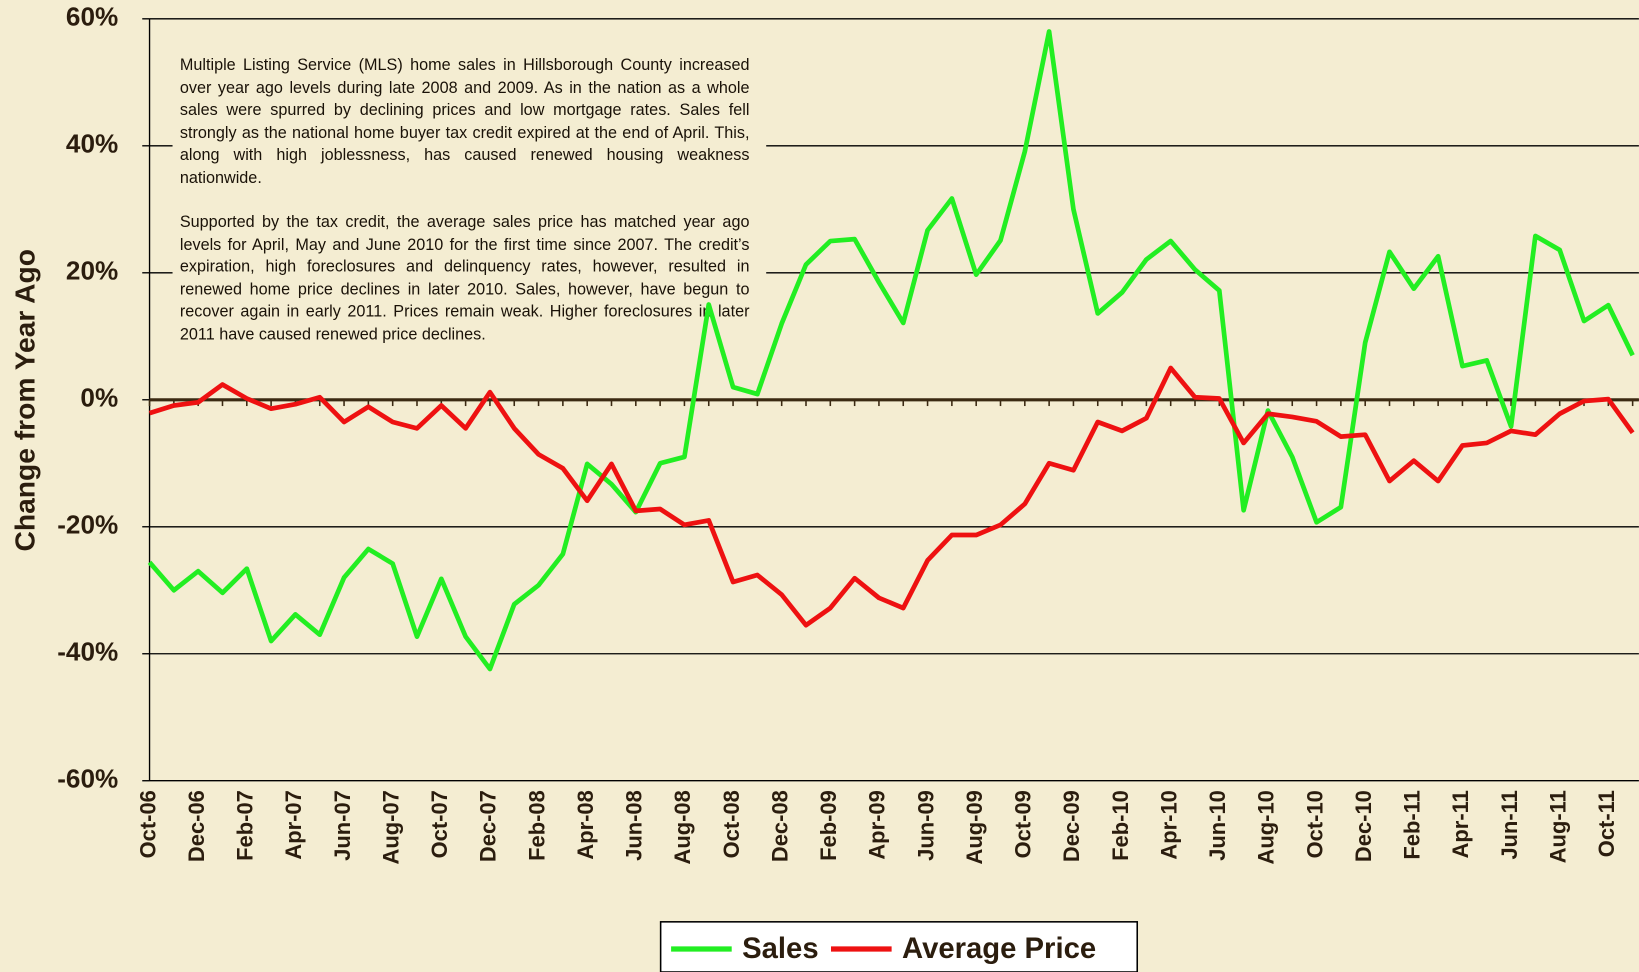 Image resolution: width=1639 pixels, height=972 pixels. What do you see at coordinates (899, 946) in the screenshot?
I see `legend-box` at bounding box center [899, 946].